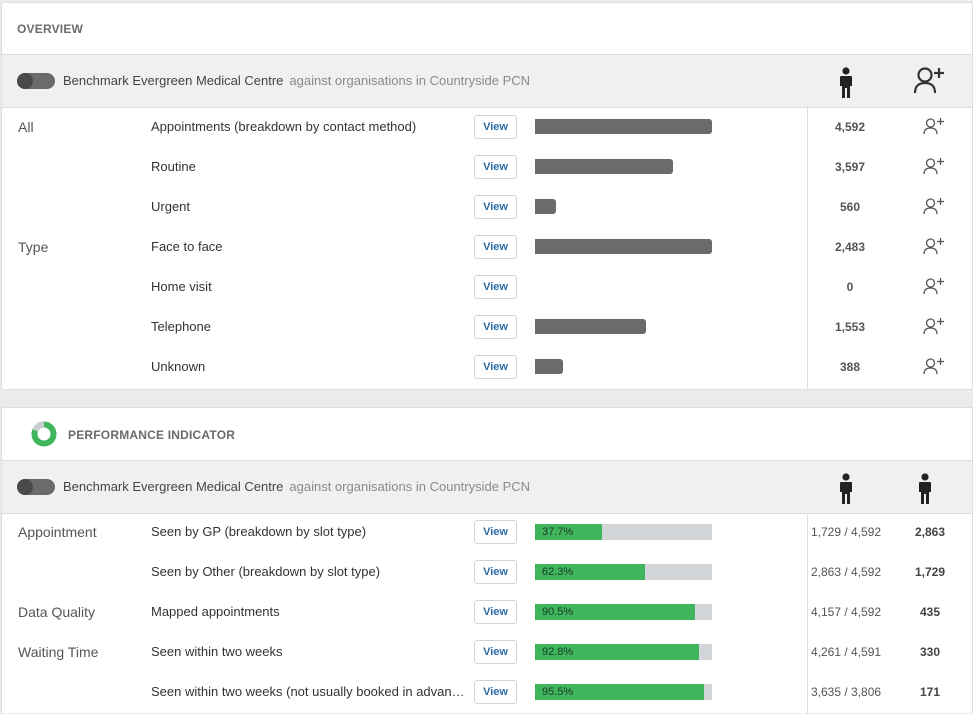 This screenshot has width=973, height=714. I want to click on group-label: Appointment, so click(57, 532).